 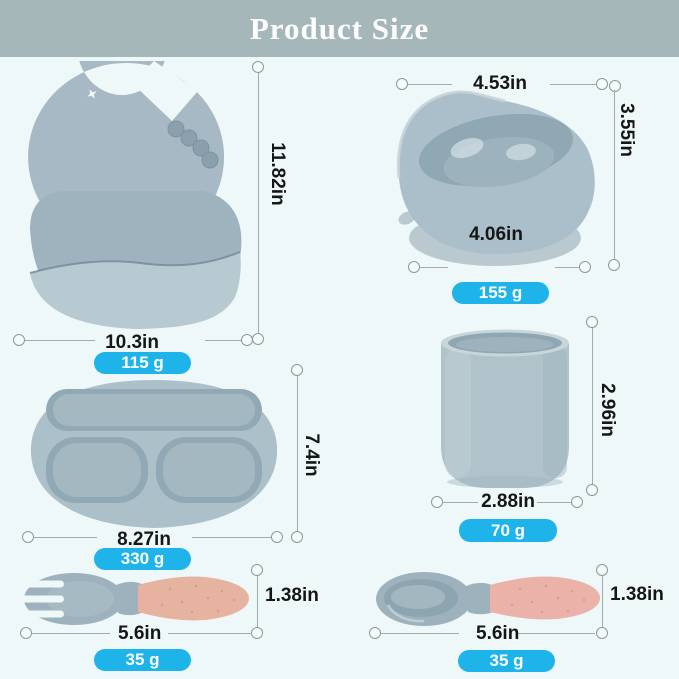 I want to click on spoon-height-line, so click(x=602, y=602).